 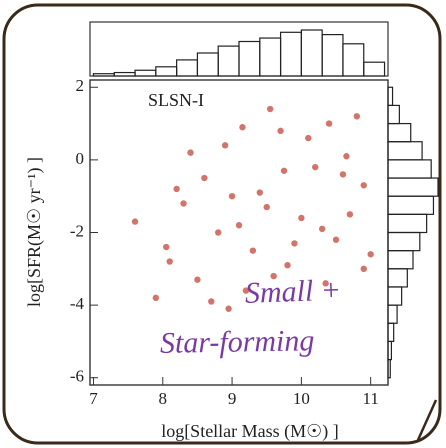 What do you see at coordinates (292, 292) in the screenshot?
I see `annotation: Small +` at bounding box center [292, 292].